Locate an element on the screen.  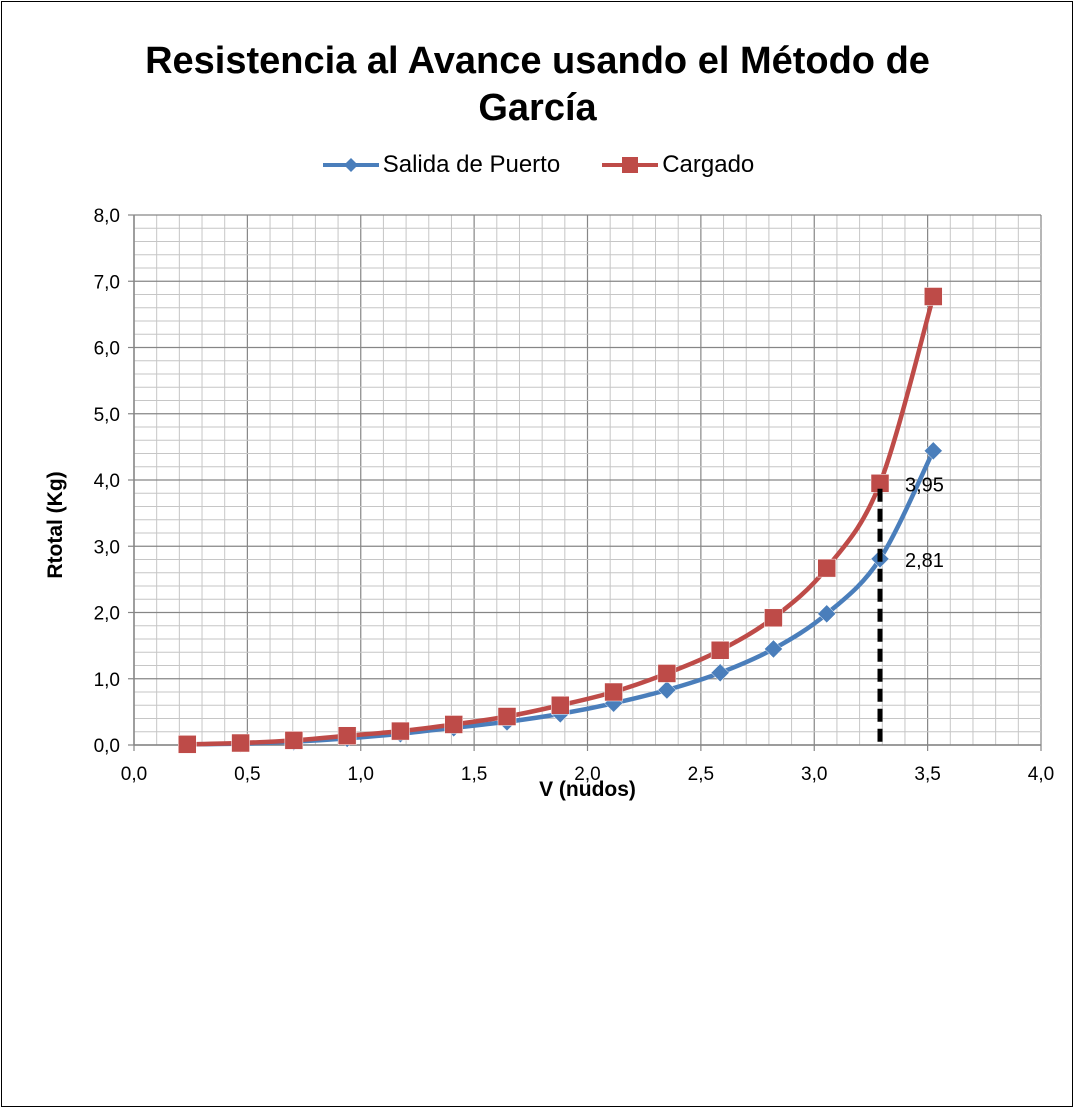
y-tick-label: 7,0 is located at coordinates (107, 282).